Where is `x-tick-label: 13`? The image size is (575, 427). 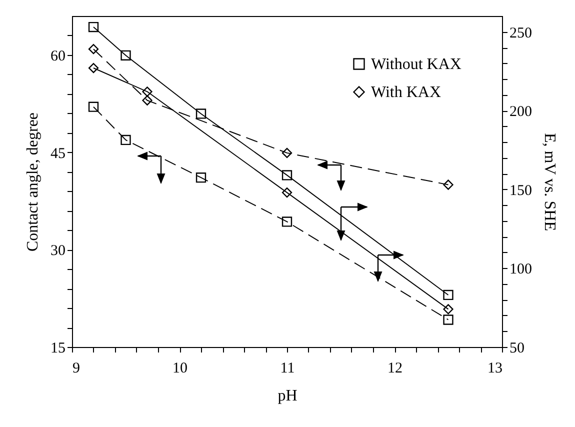
x-tick-label: 13 is located at coordinates (495, 368).